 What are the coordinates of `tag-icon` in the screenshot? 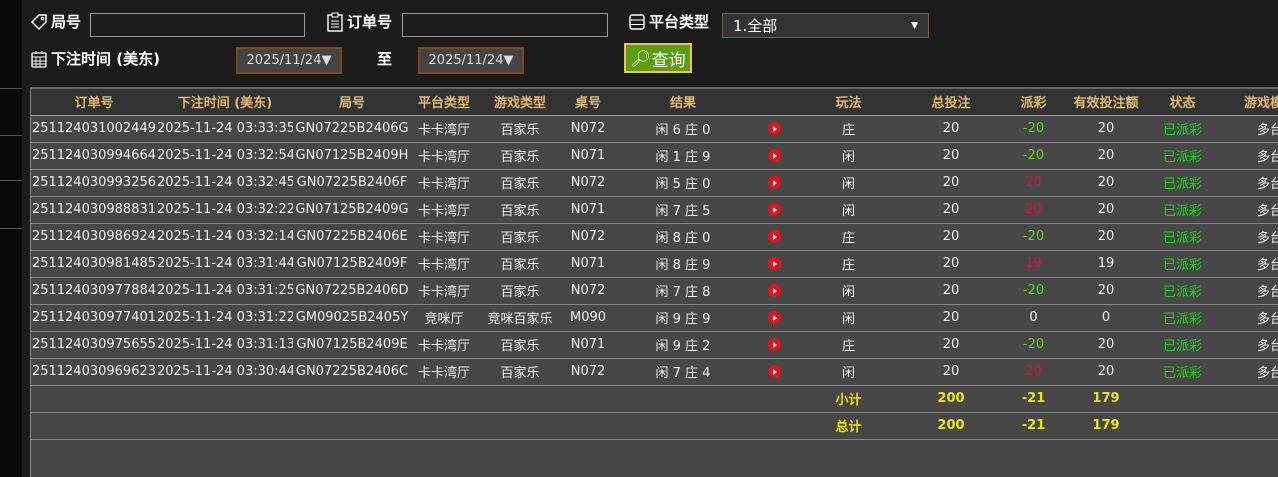 It's located at (38, 21).